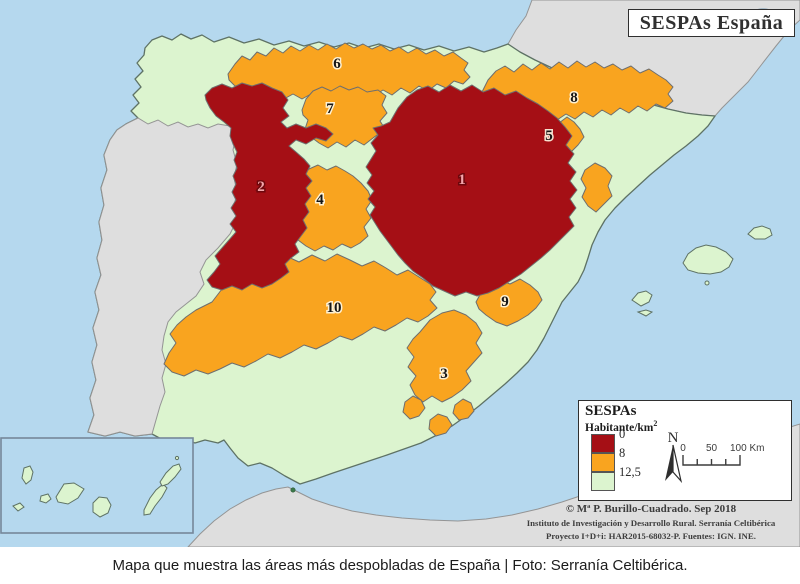 The height and width of the screenshot is (584, 800). What do you see at coordinates (611, 411) in the screenshot?
I see `legend-title: SESPAs` at bounding box center [611, 411].